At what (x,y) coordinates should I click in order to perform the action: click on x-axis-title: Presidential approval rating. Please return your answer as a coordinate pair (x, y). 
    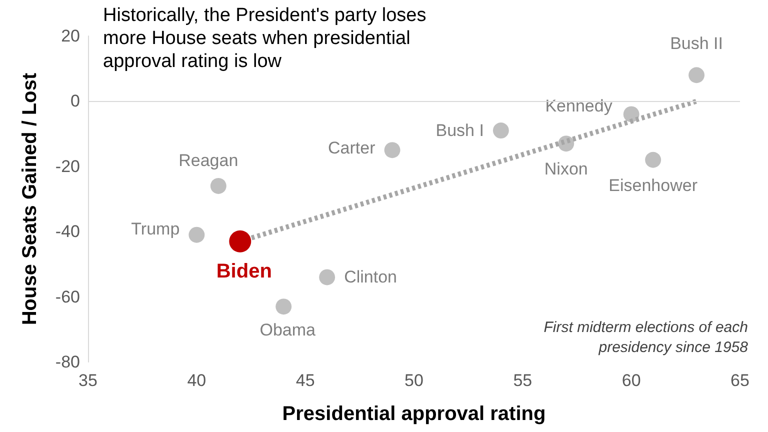
    Looking at the image, I should click on (414, 414).